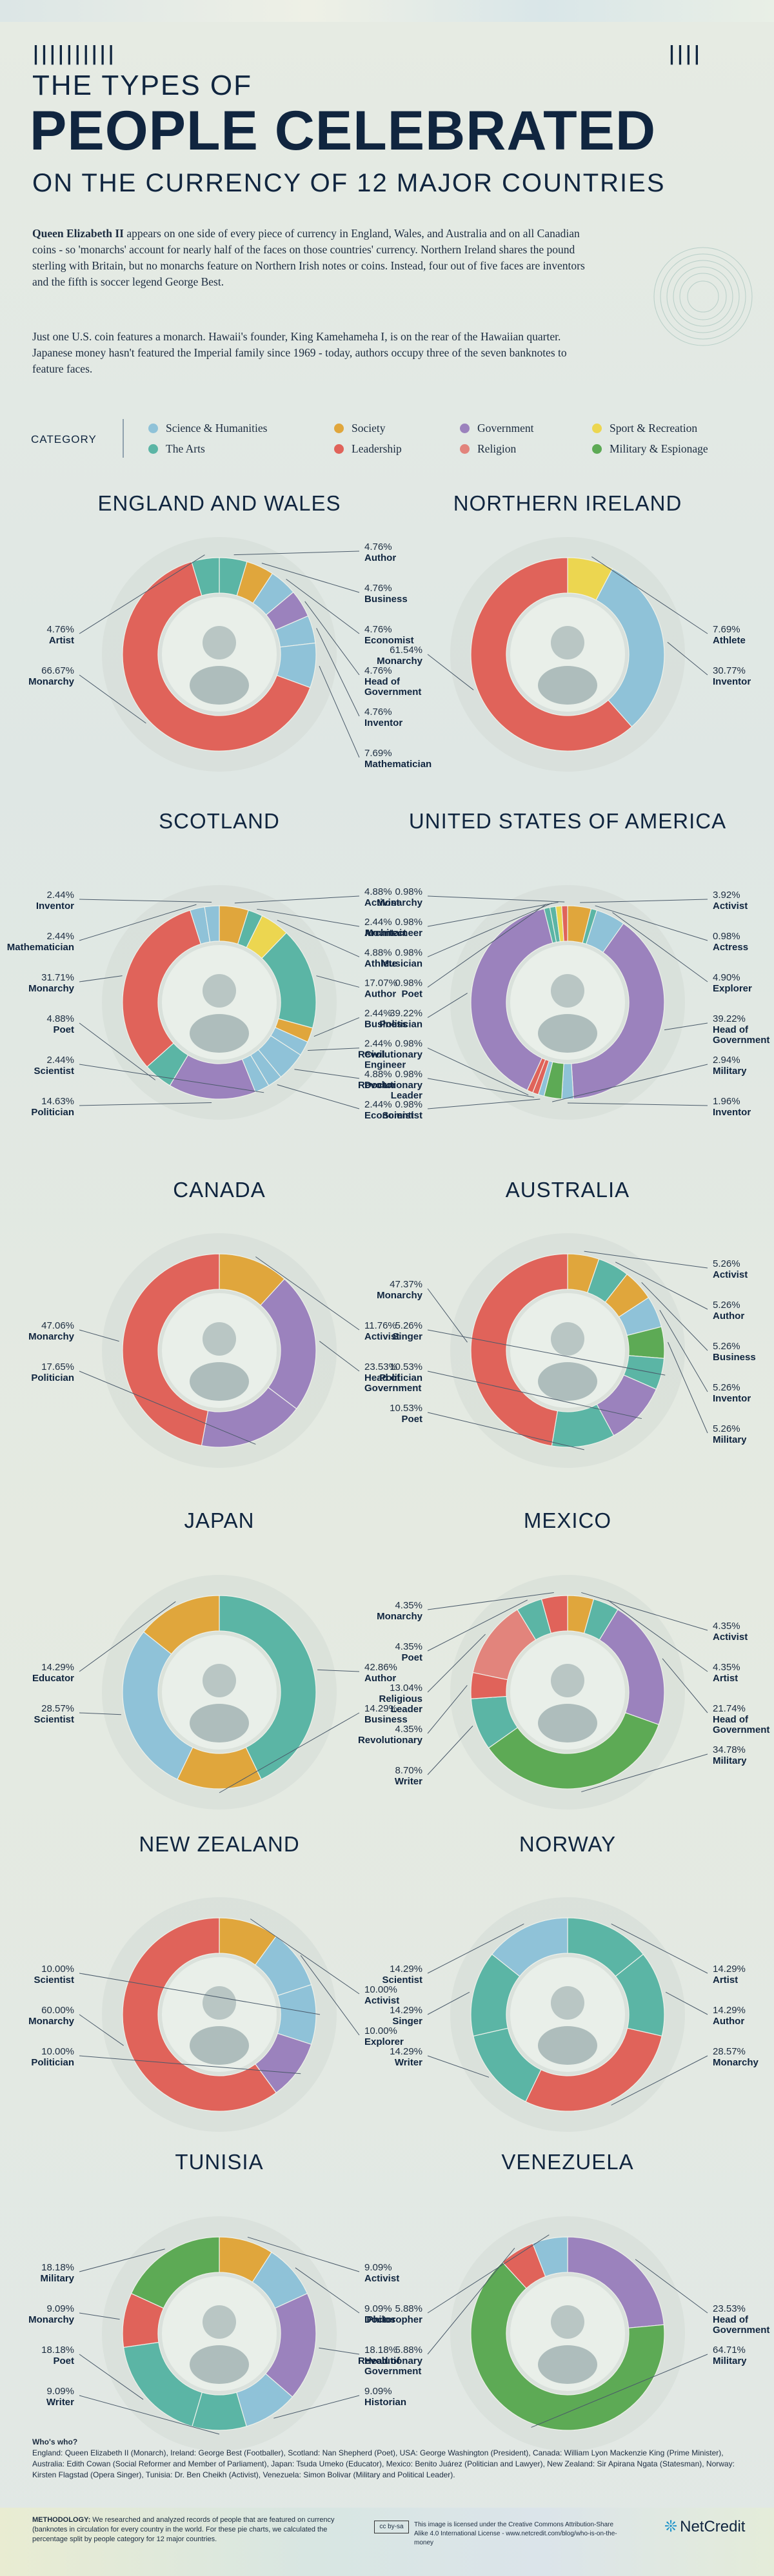  I want to click on slice-name-label: Economist, so click(389, 1116).